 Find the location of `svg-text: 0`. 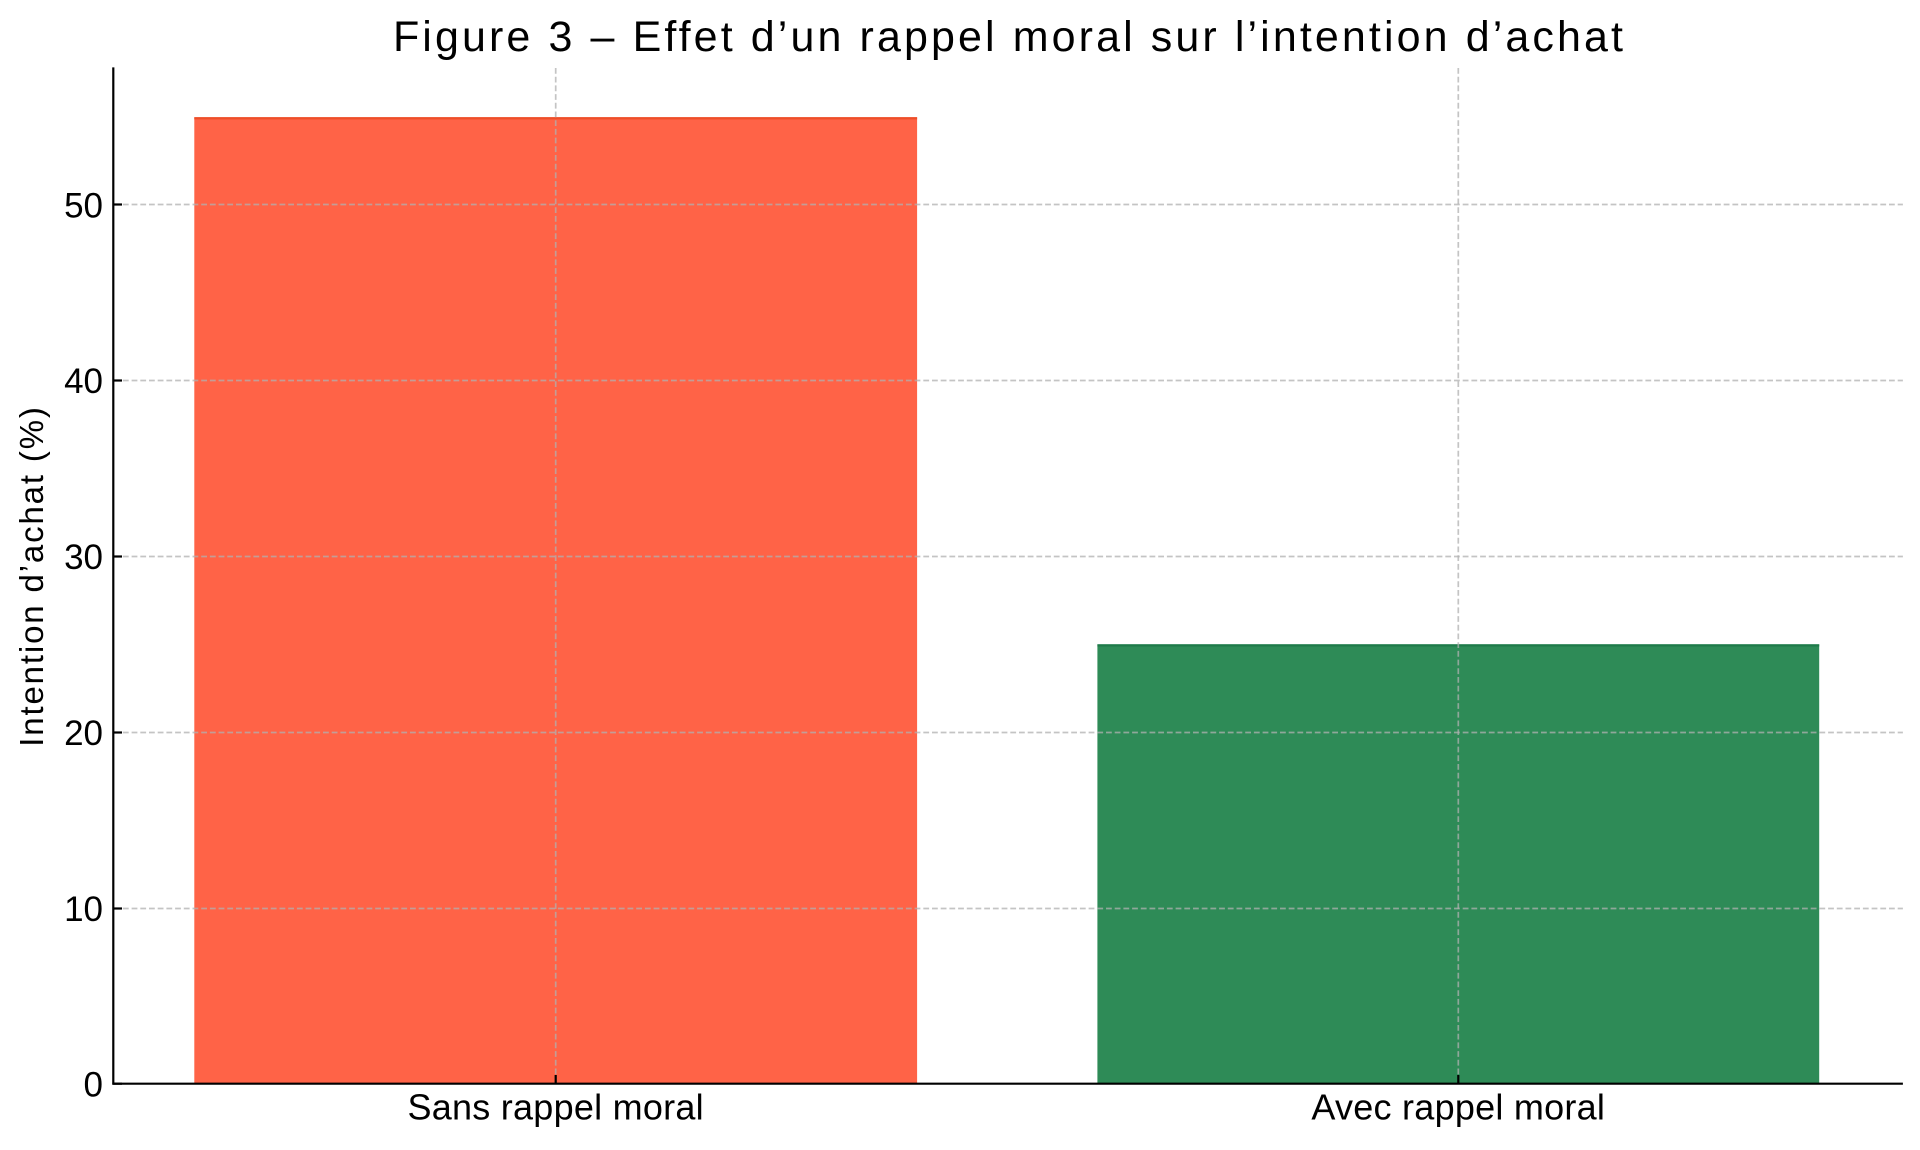

svg-text: 0 is located at coordinates (93, 1085).